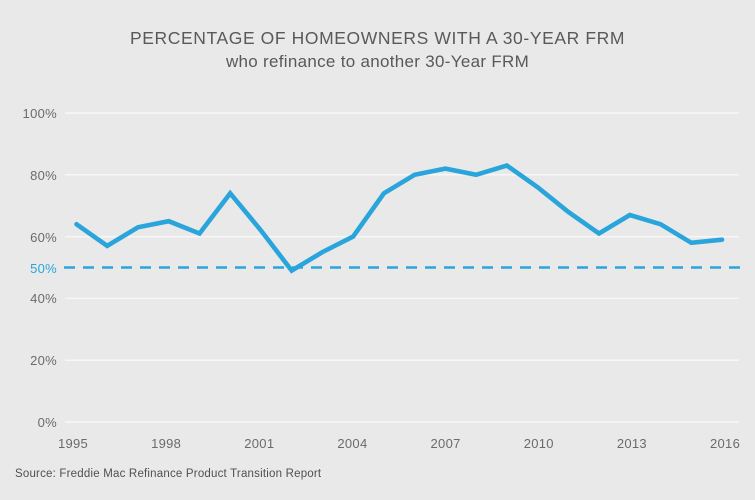  What do you see at coordinates (377, 61) in the screenshot?
I see `chart-subtitle: who refinance to another 30-Year FRM` at bounding box center [377, 61].